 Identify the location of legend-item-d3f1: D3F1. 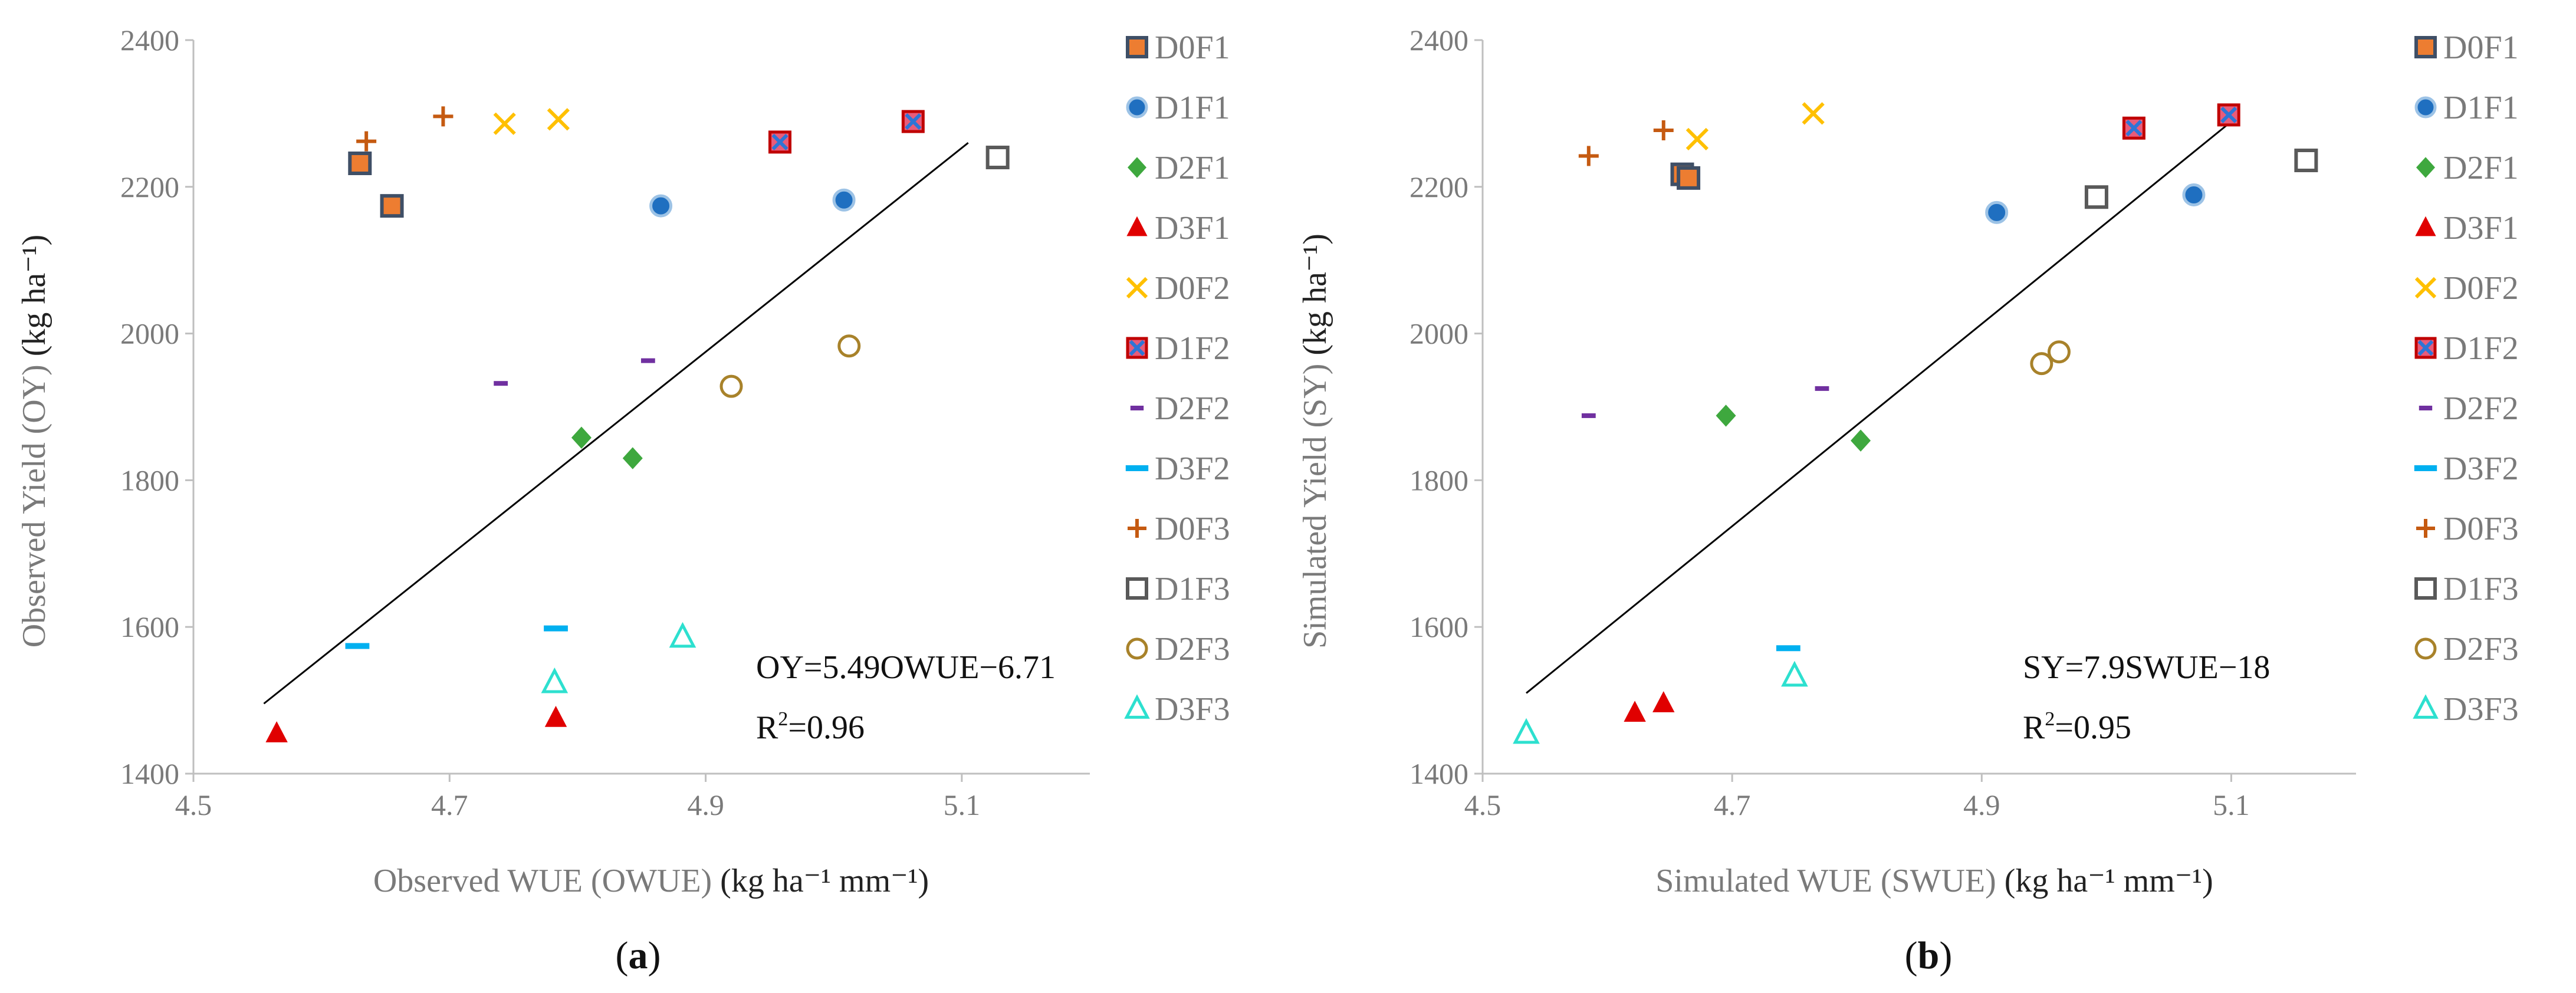
(2467, 228).